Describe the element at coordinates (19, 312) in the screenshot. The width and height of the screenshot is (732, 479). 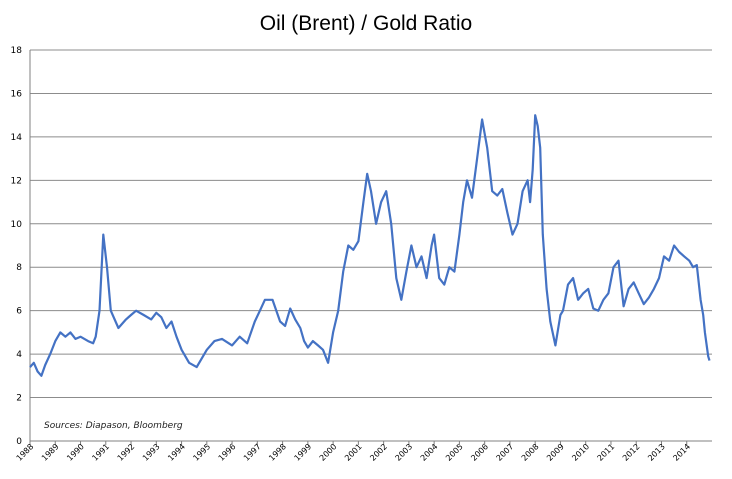
I see `y-tick-label: 6` at that location.